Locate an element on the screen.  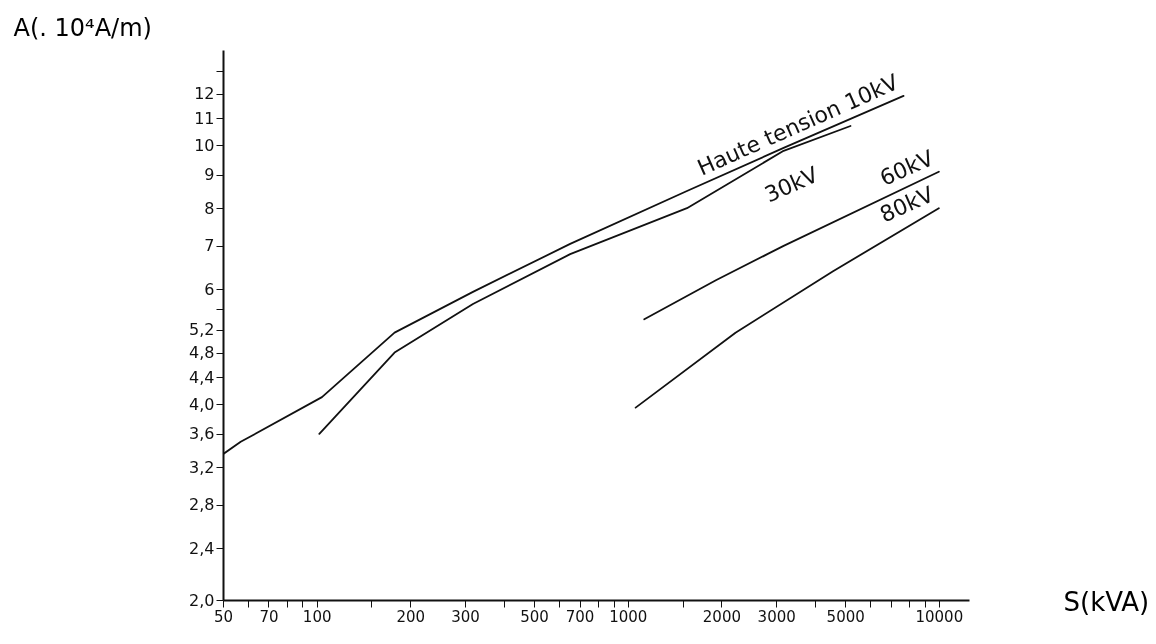
y-axis-title: A(. 10⁴A/m) is located at coordinates (82, 27).